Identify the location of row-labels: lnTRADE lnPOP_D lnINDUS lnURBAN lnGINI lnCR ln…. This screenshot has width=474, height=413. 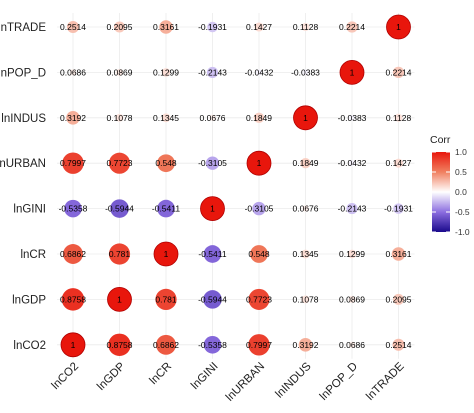
(23, 187).